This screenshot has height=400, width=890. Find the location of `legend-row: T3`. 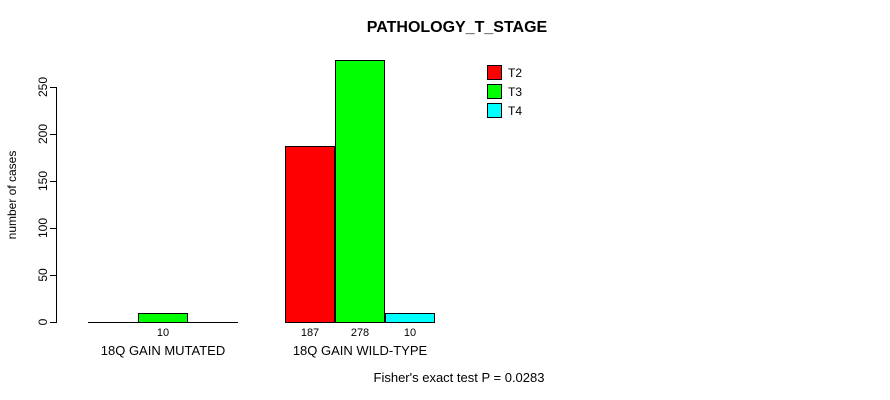

legend-row: T3 is located at coordinates (504, 91).